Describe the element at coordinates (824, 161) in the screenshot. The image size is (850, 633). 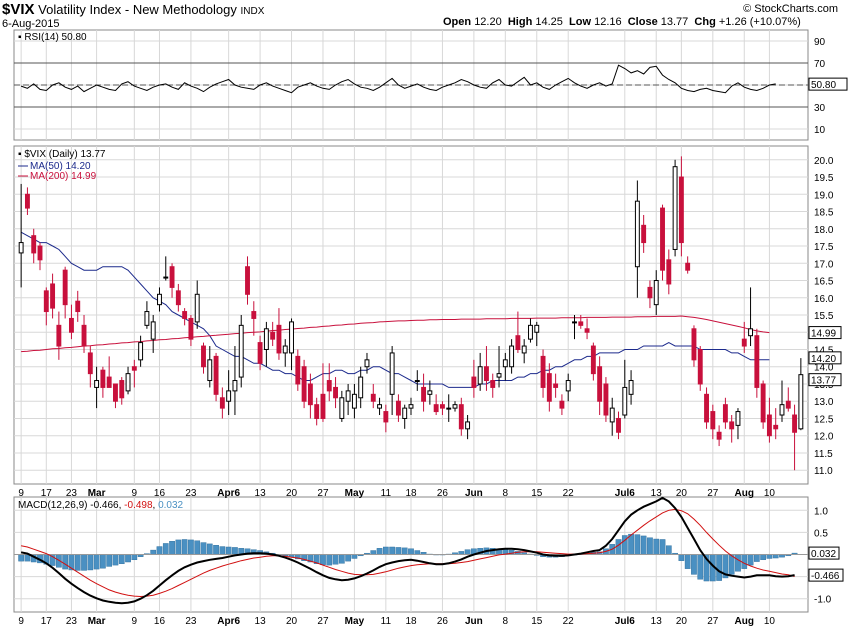
I see `price-tick-label: 20.0` at that location.